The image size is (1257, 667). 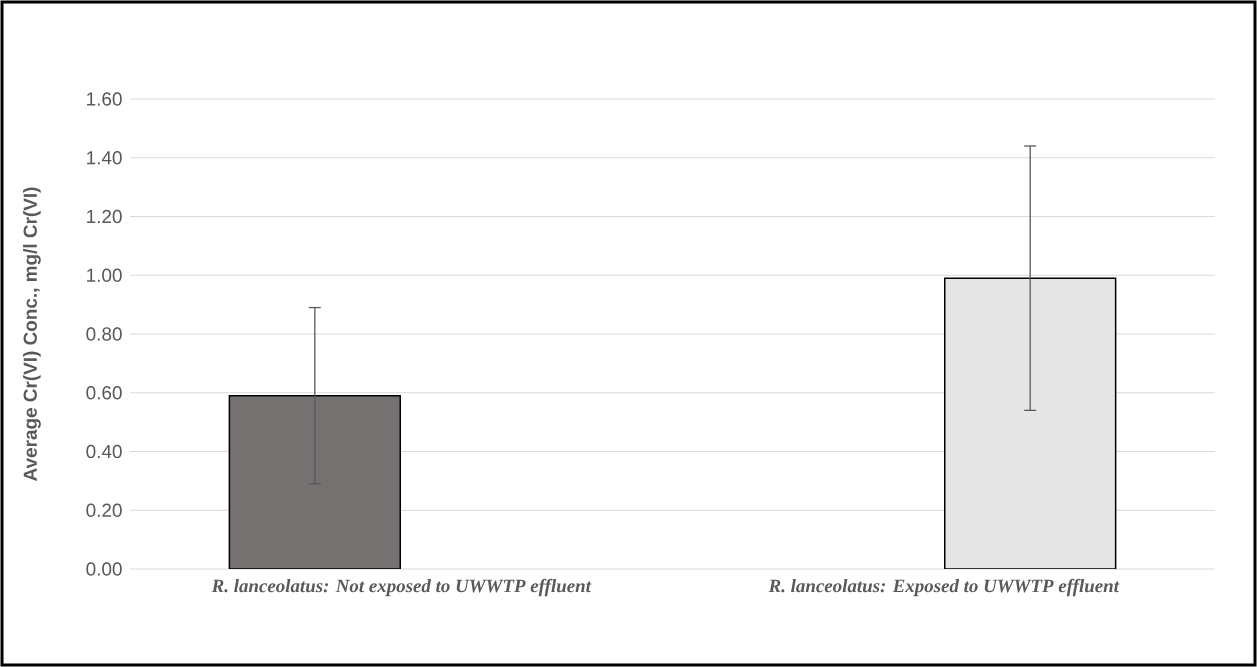 I want to click on y-tick-label: 1.60, so click(x=104, y=99).